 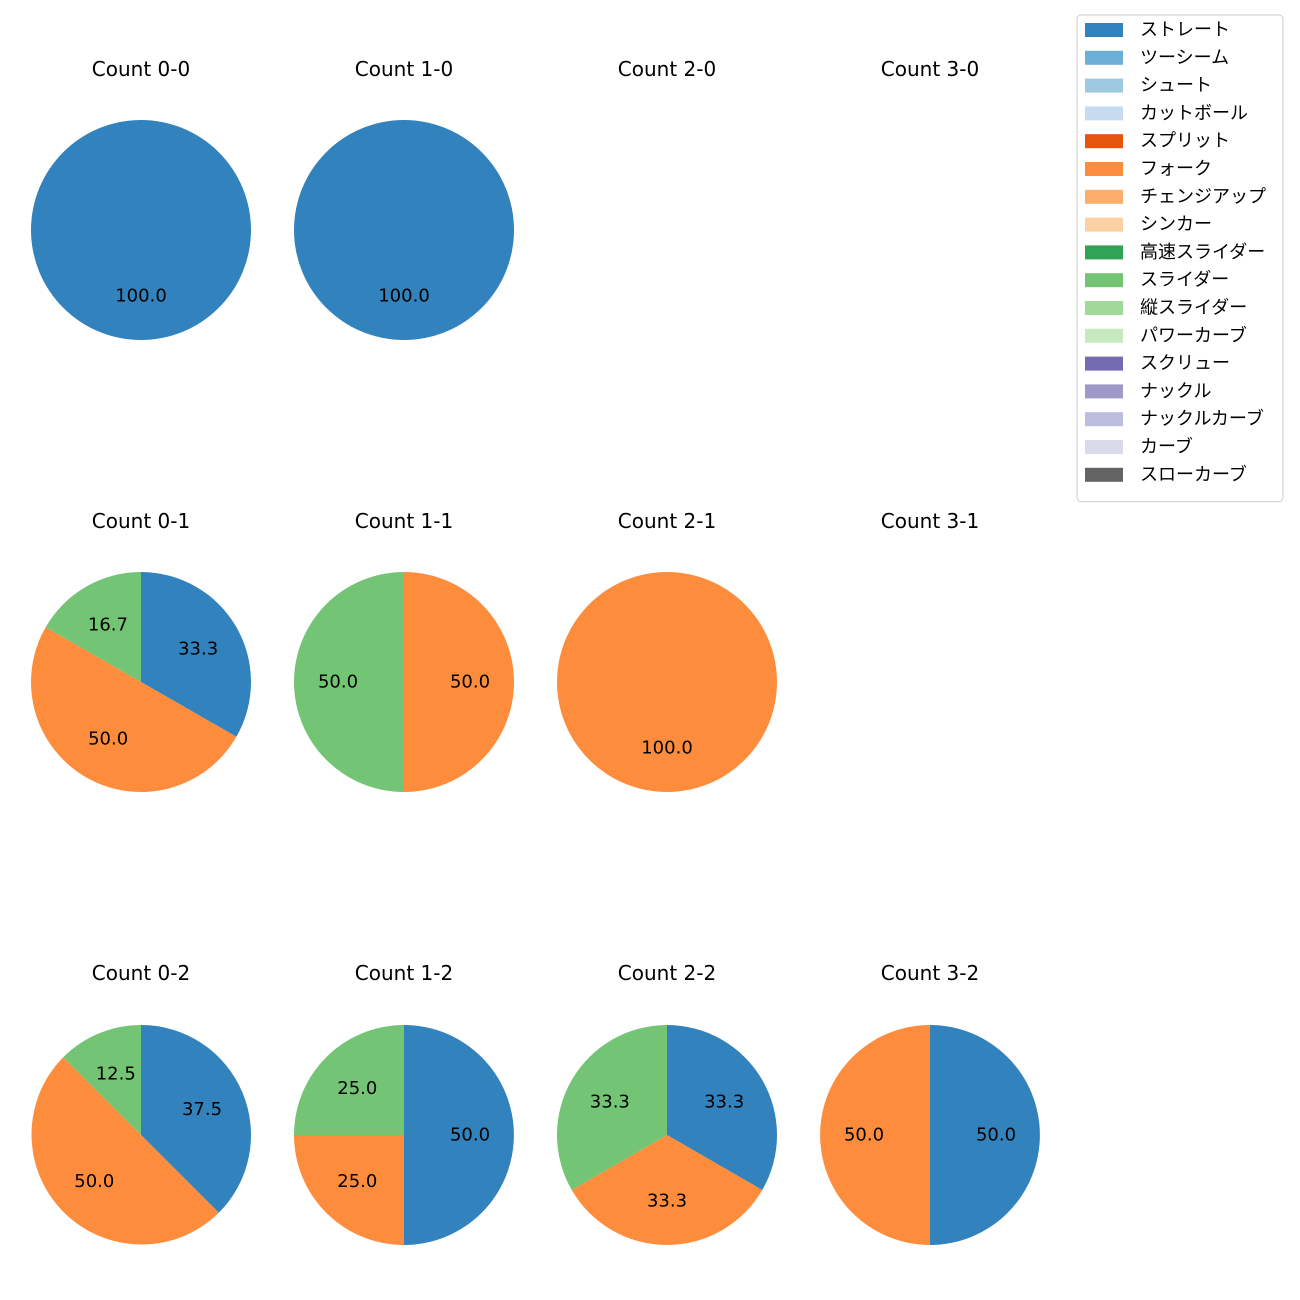 What do you see at coordinates (1184, 57) in the screenshot?
I see `legend-label: ツーシーム` at bounding box center [1184, 57].